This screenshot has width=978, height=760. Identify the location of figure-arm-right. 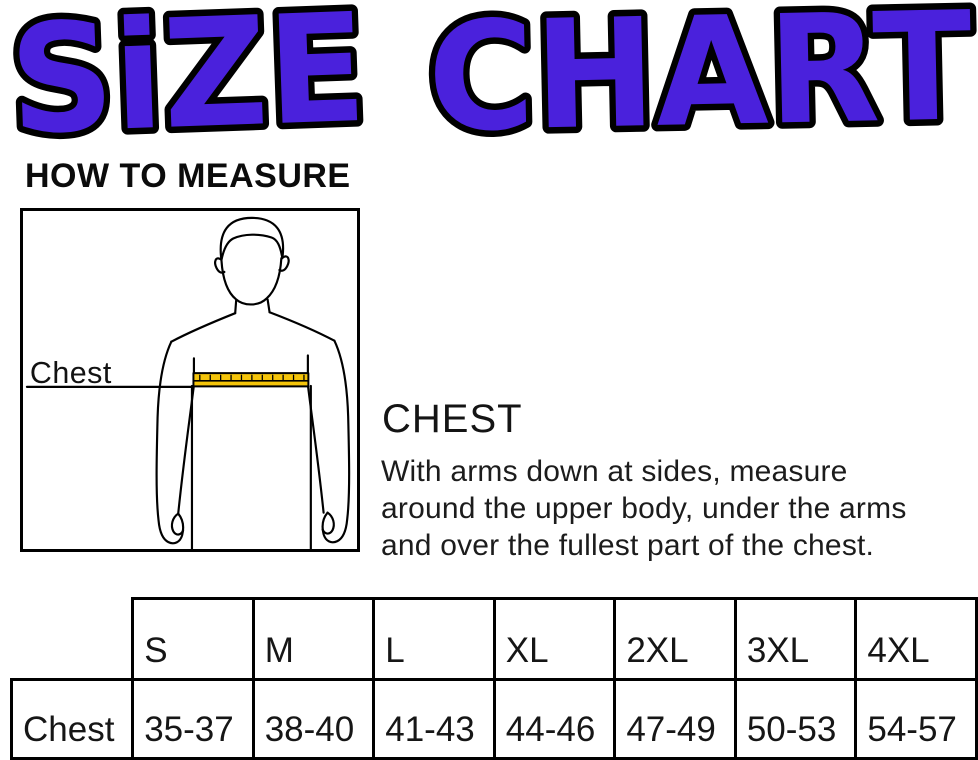
(336, 441).